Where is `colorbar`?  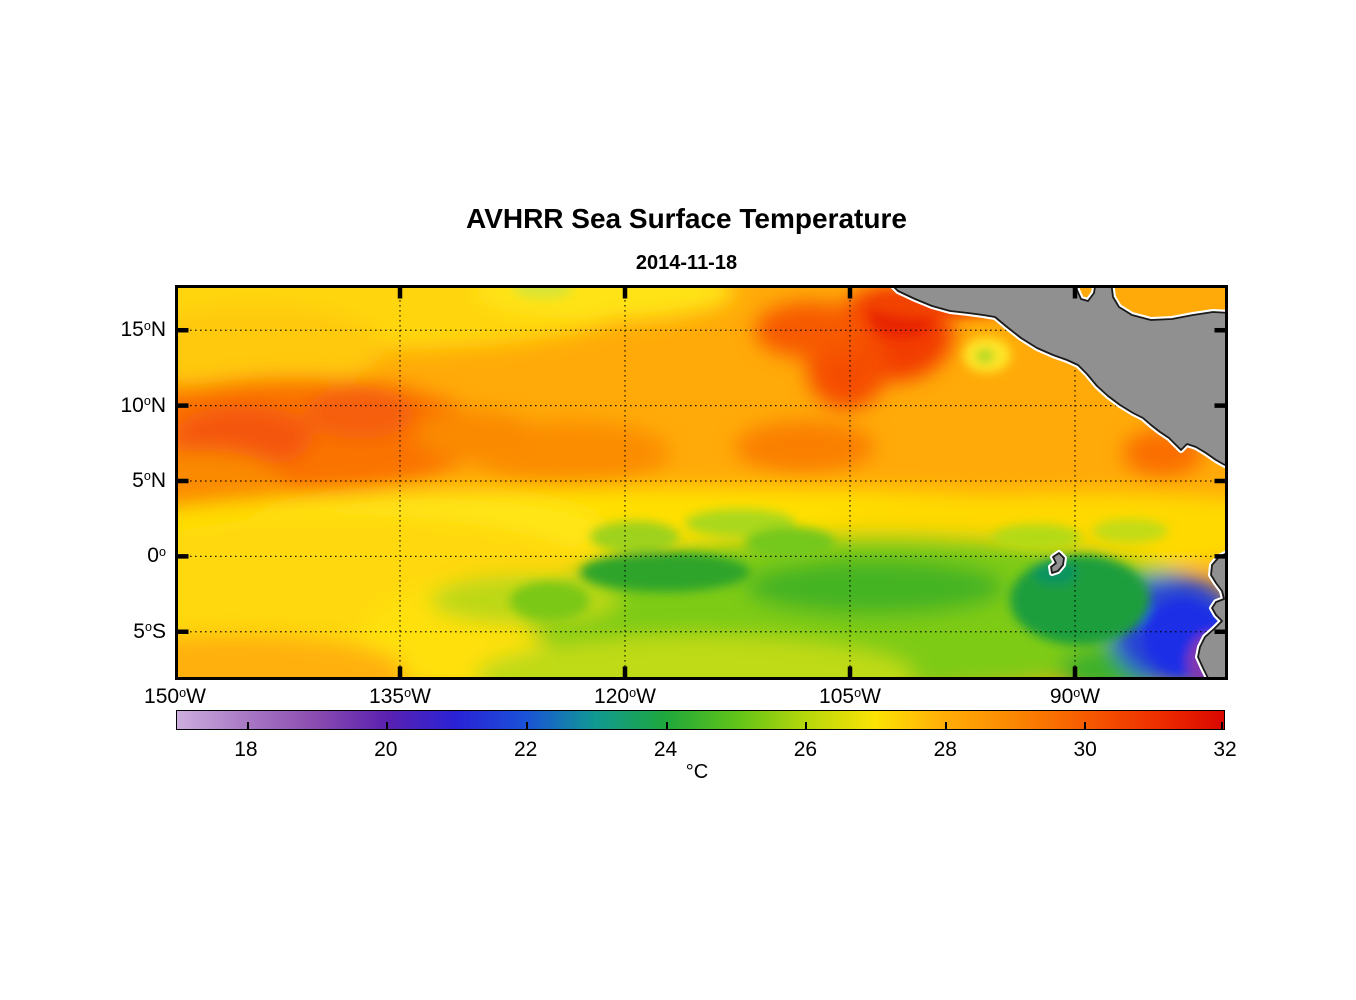
colorbar is located at coordinates (700, 720).